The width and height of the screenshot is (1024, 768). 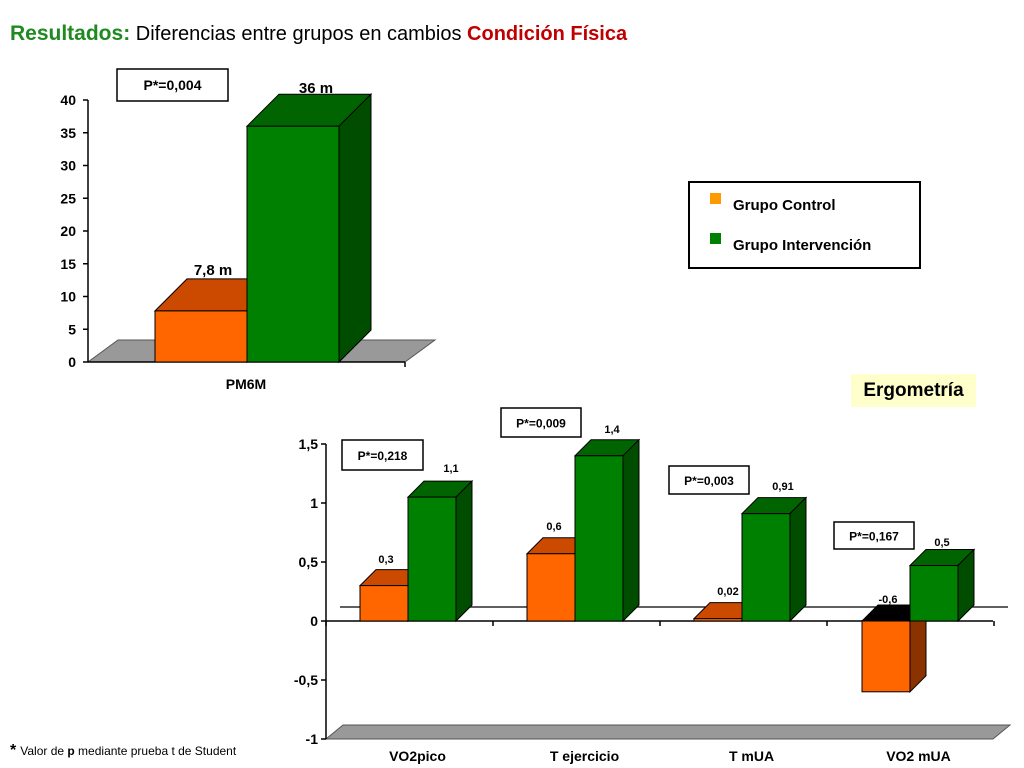 What do you see at coordinates (918, 756) in the screenshot?
I see `chart2-category-label: VO2 mUA` at bounding box center [918, 756].